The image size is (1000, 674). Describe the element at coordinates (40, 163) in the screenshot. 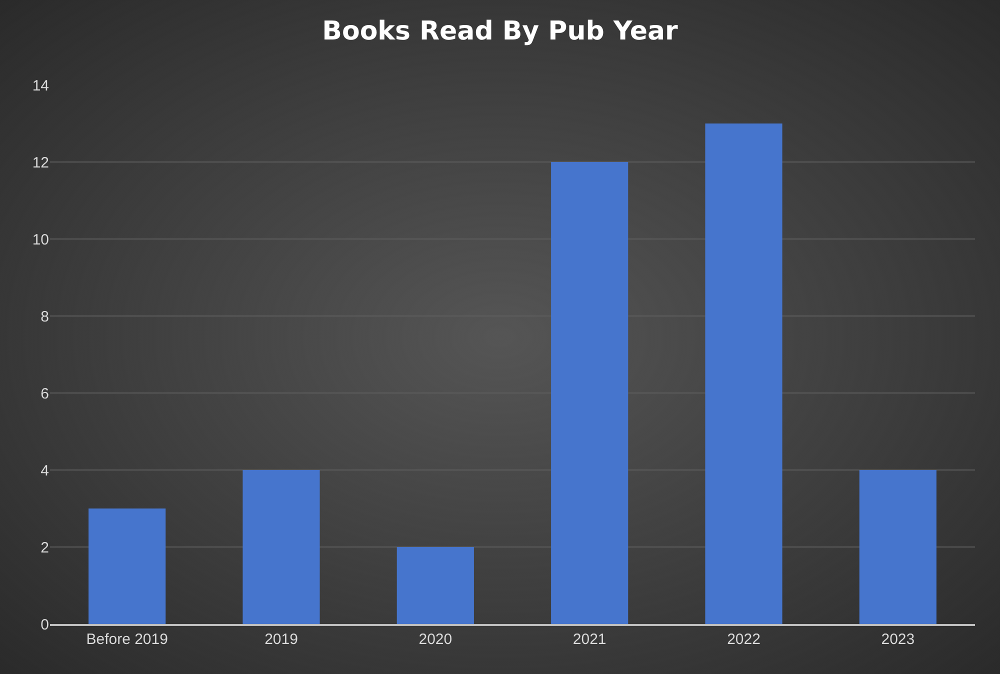

I see `y-tick-label: 12` at that location.